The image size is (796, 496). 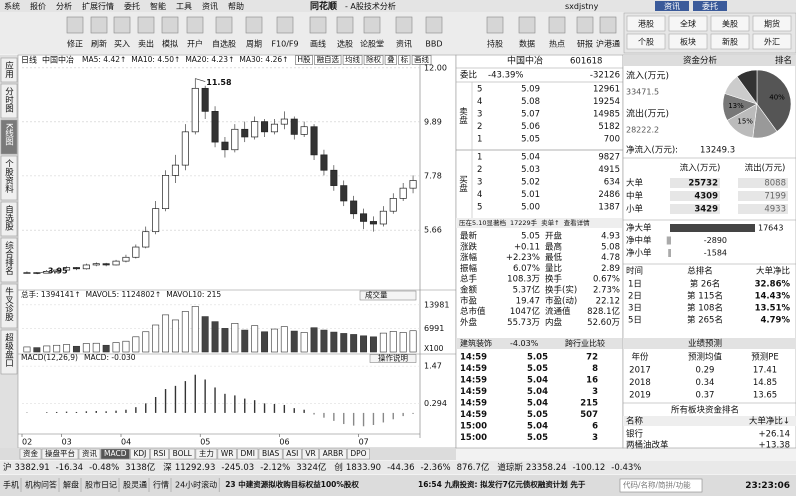 What do you see at coordinates (132, 6) in the screenshot?
I see `menu-item: 委托` at bounding box center [132, 6].